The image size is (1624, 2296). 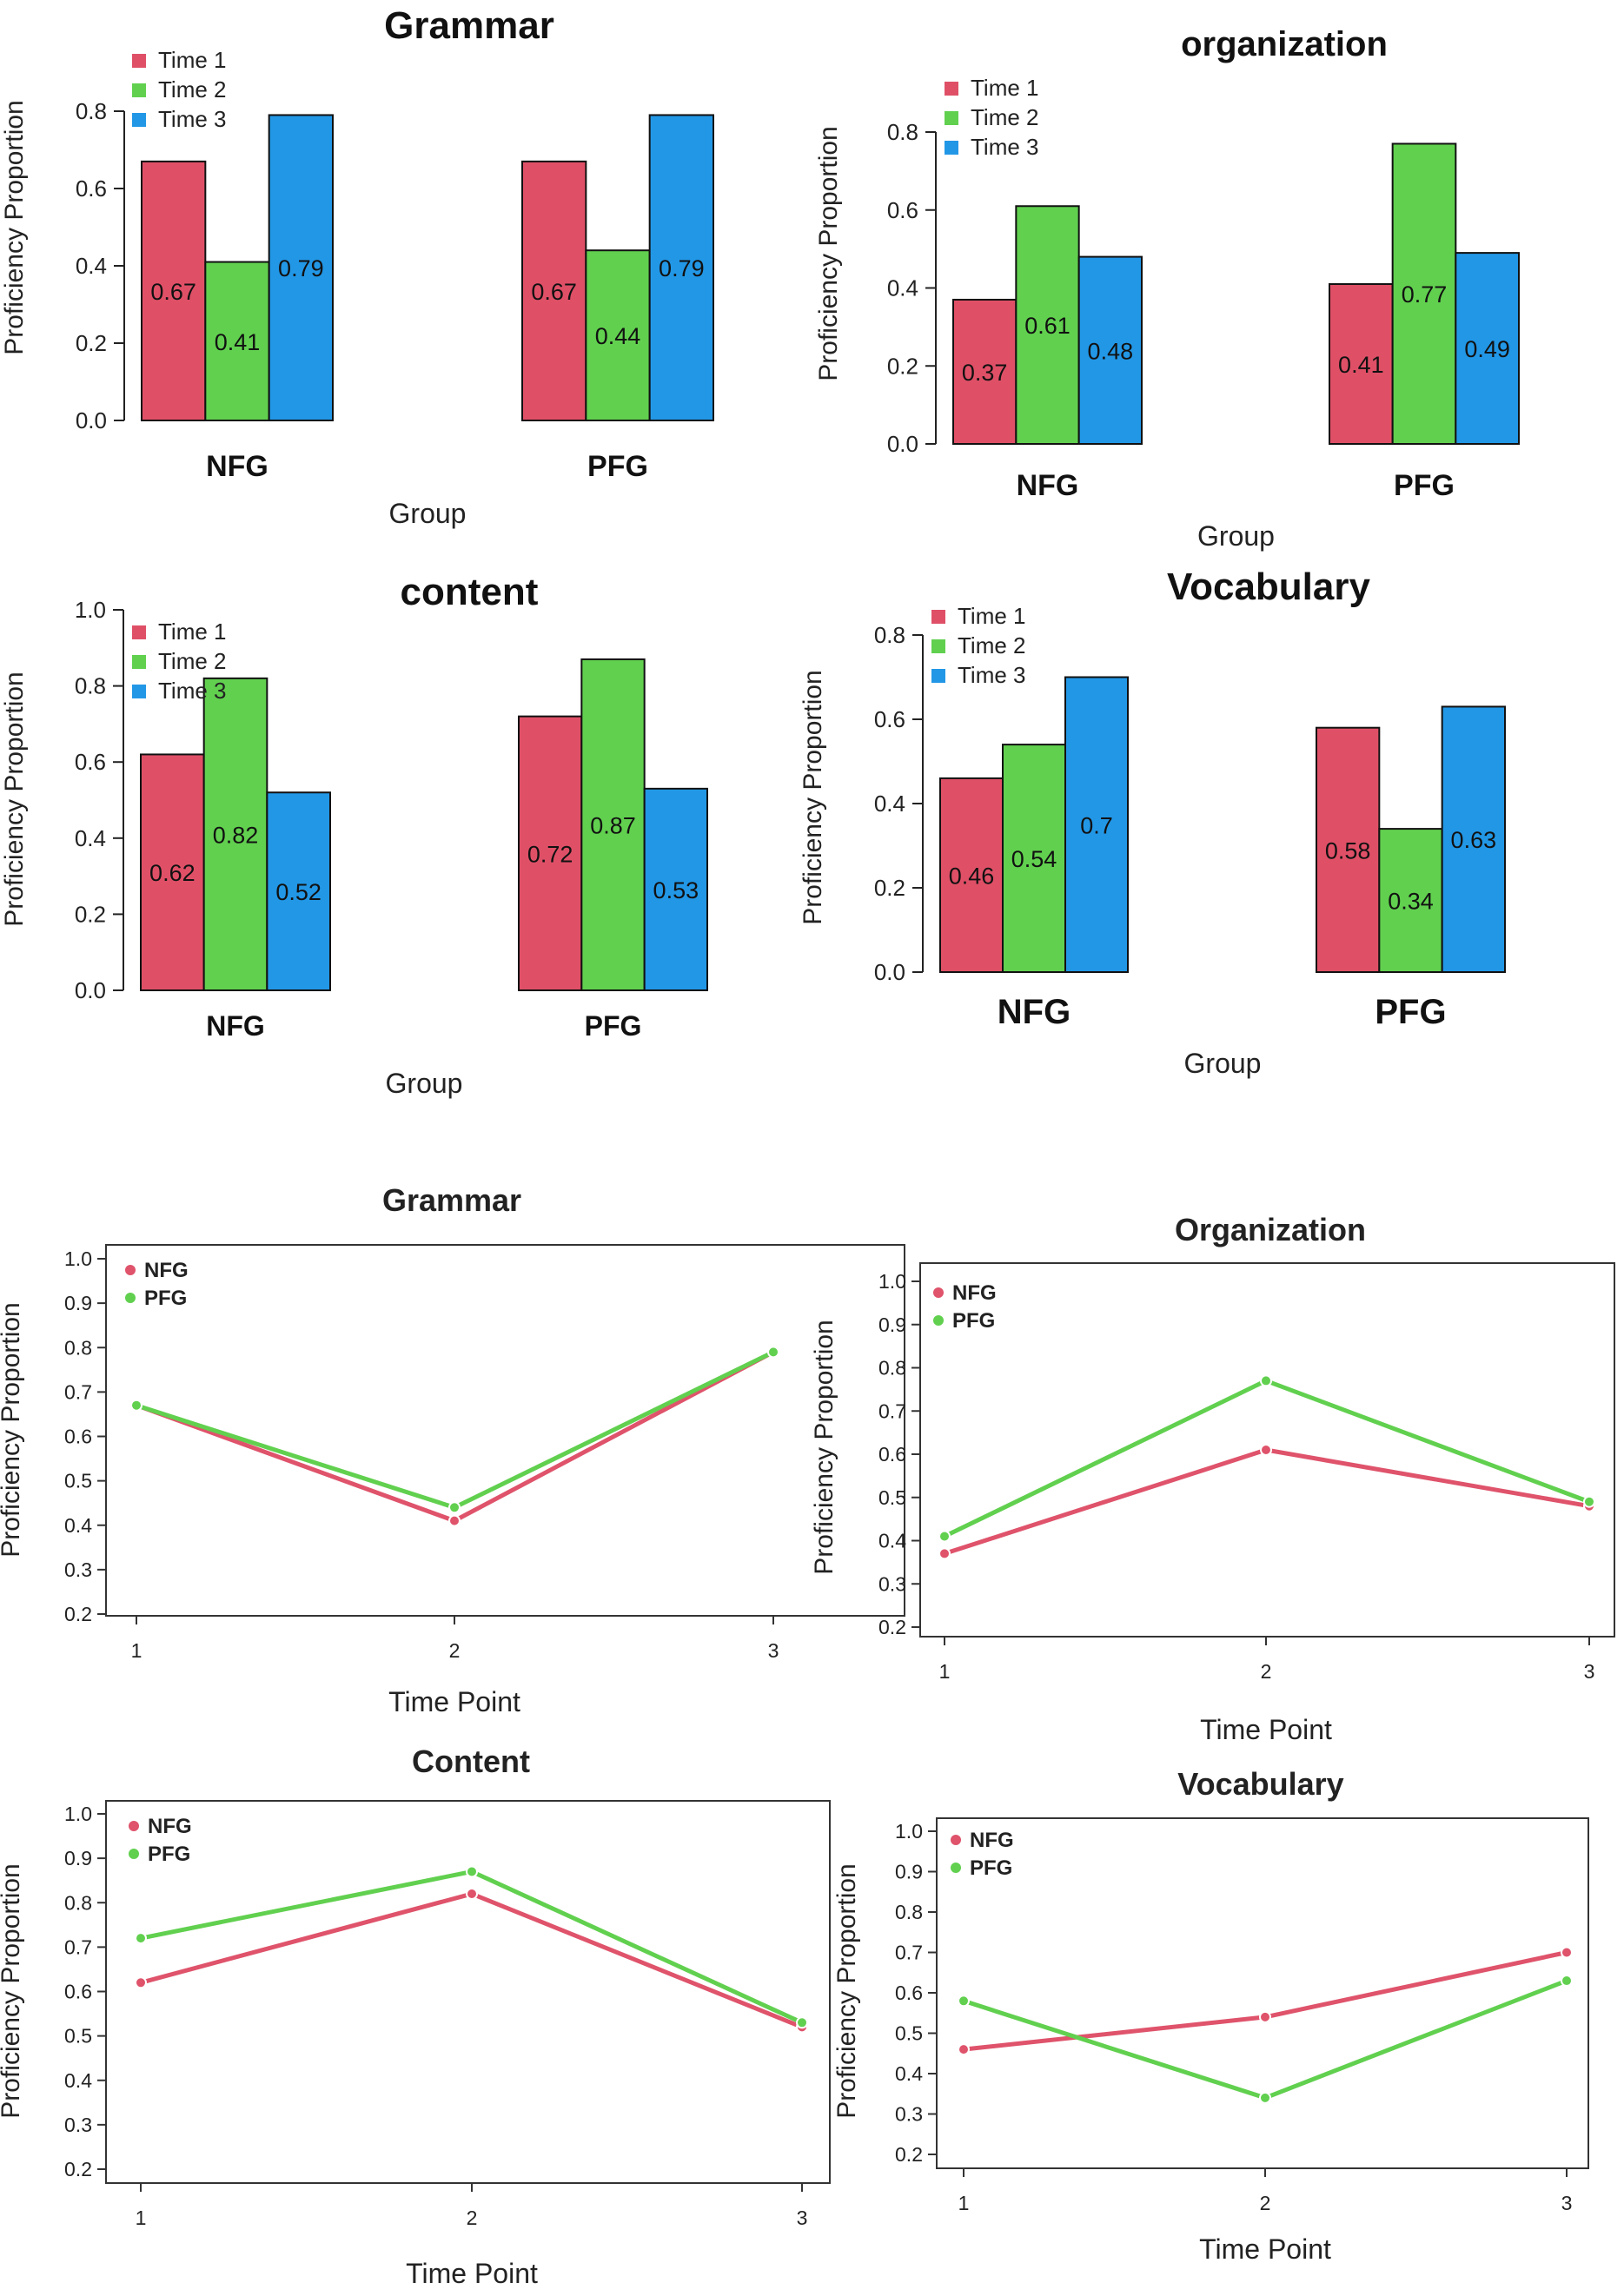 What do you see at coordinates (141, 1982) in the screenshot?
I see `point-nfg-t1` at bounding box center [141, 1982].